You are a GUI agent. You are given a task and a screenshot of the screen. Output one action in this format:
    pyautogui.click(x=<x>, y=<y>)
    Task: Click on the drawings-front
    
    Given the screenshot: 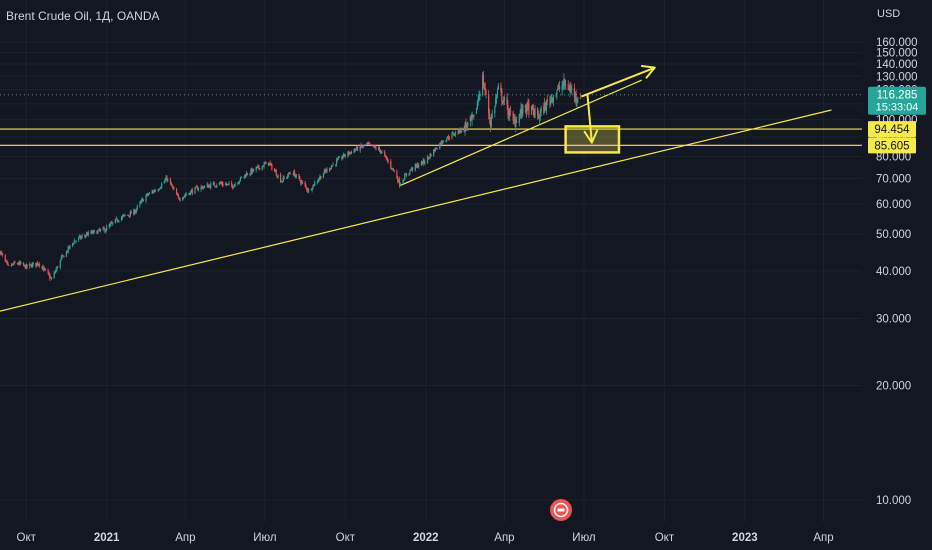 What is the action you would take?
    pyautogui.click(x=610, y=109)
    